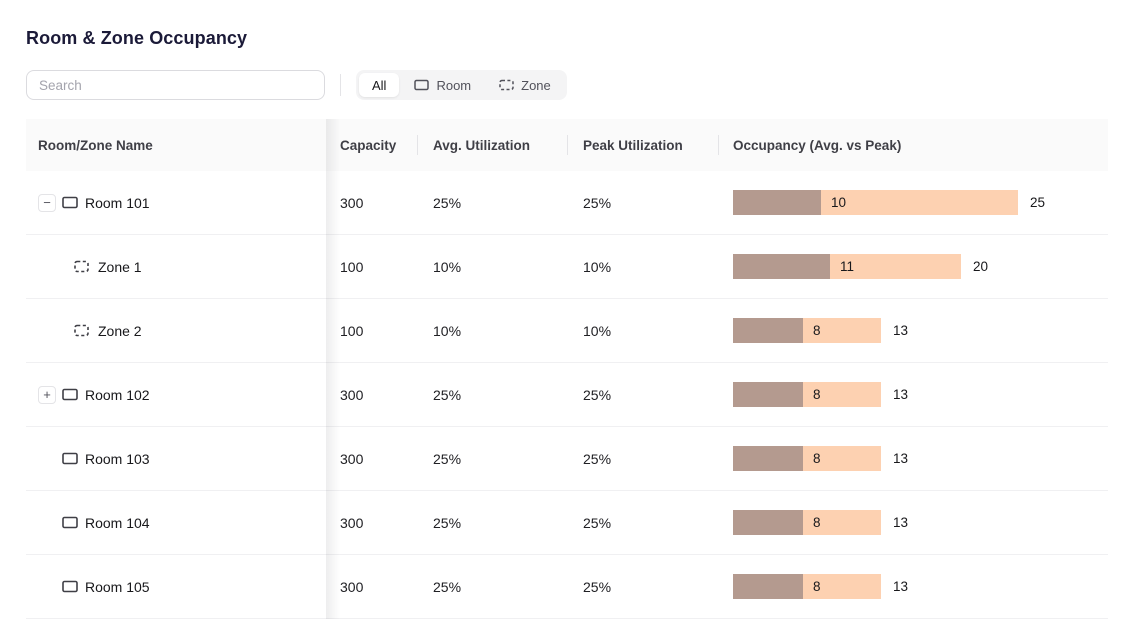 This screenshot has height=643, width=1132. I want to click on occupancy-peak-bar: 11, so click(895, 266).